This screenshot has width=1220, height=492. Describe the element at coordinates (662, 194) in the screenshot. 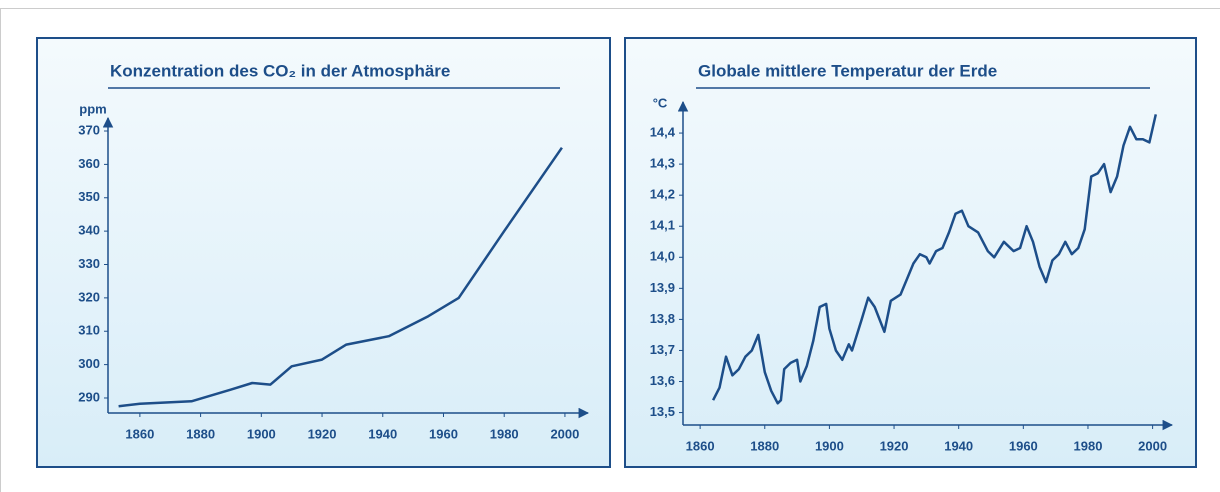

I see `y-tick-label: 14,2` at that location.